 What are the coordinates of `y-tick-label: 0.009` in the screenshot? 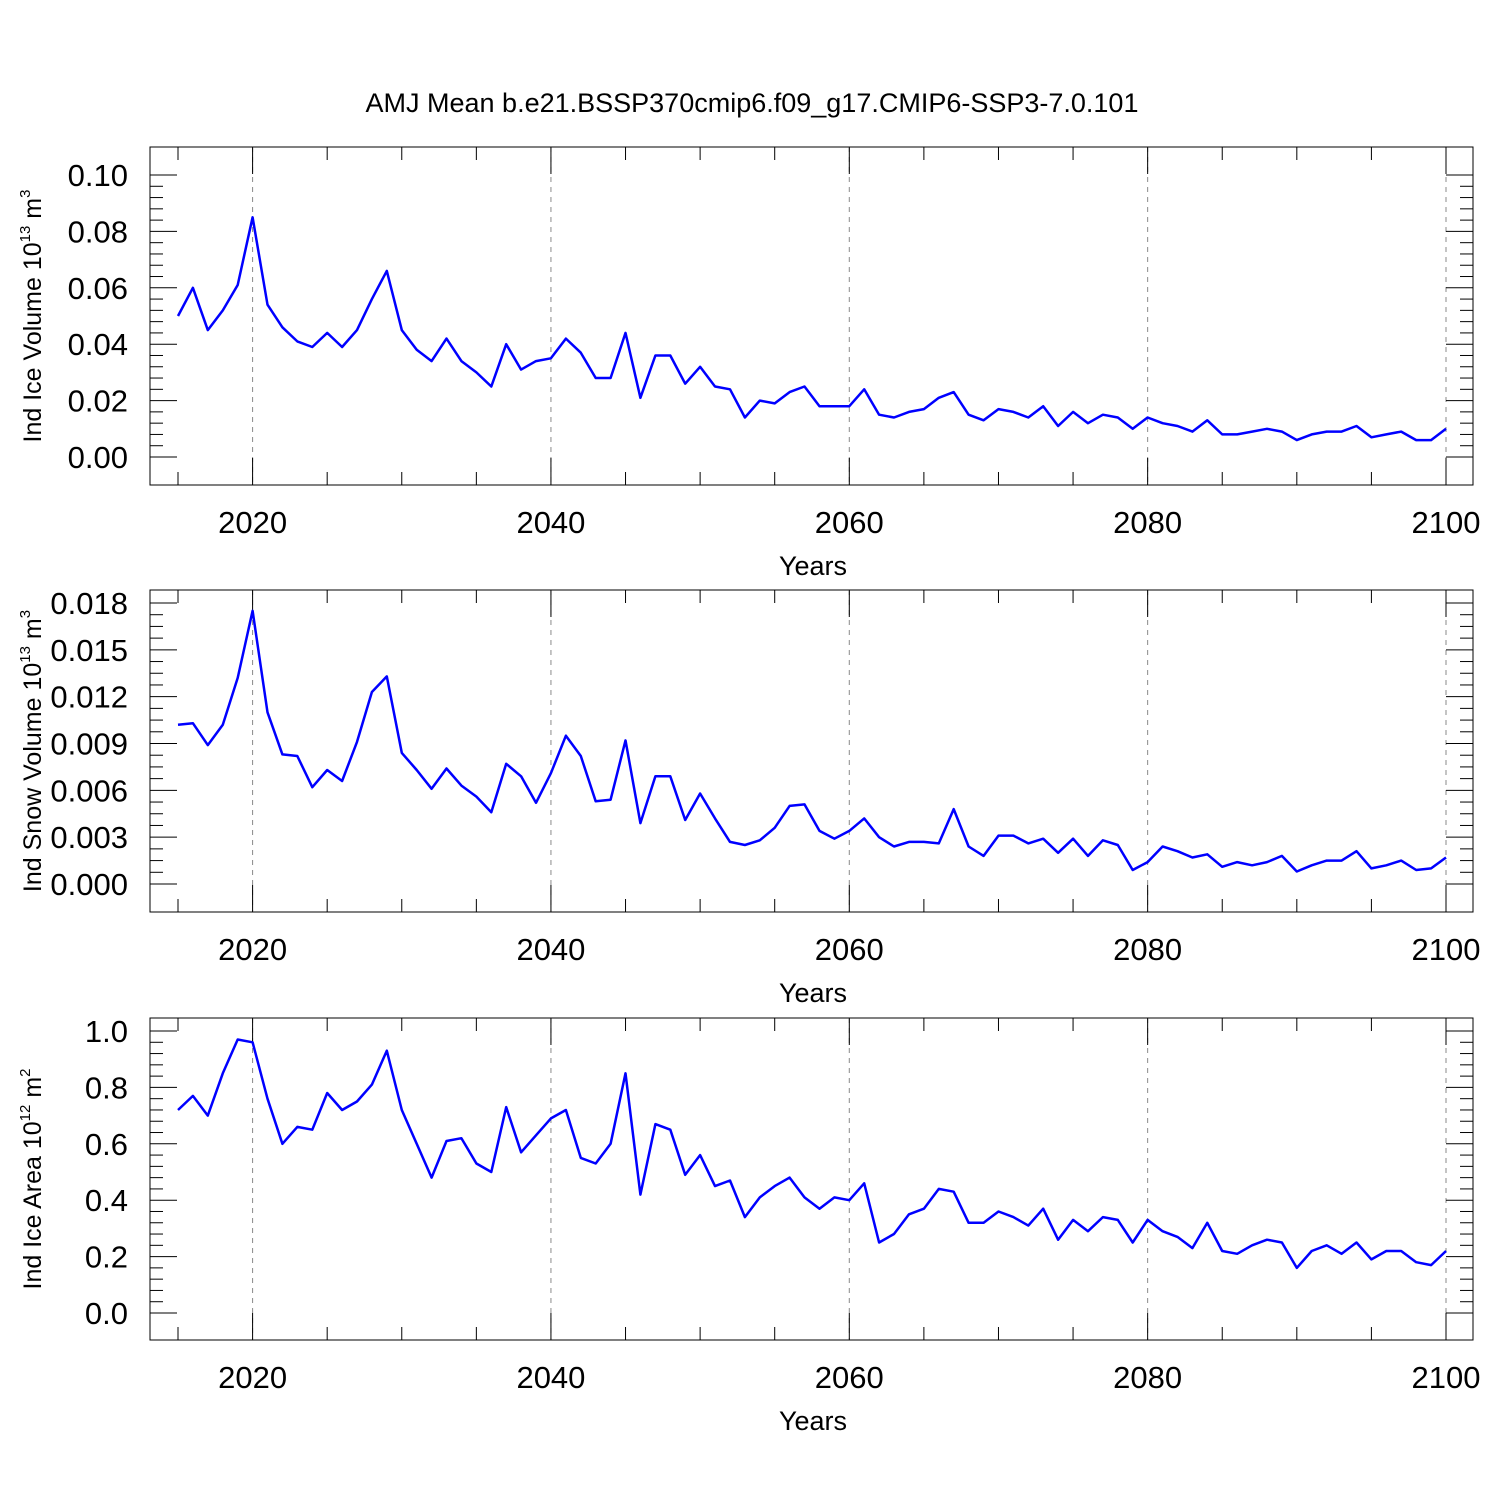 It's located at (89, 744).